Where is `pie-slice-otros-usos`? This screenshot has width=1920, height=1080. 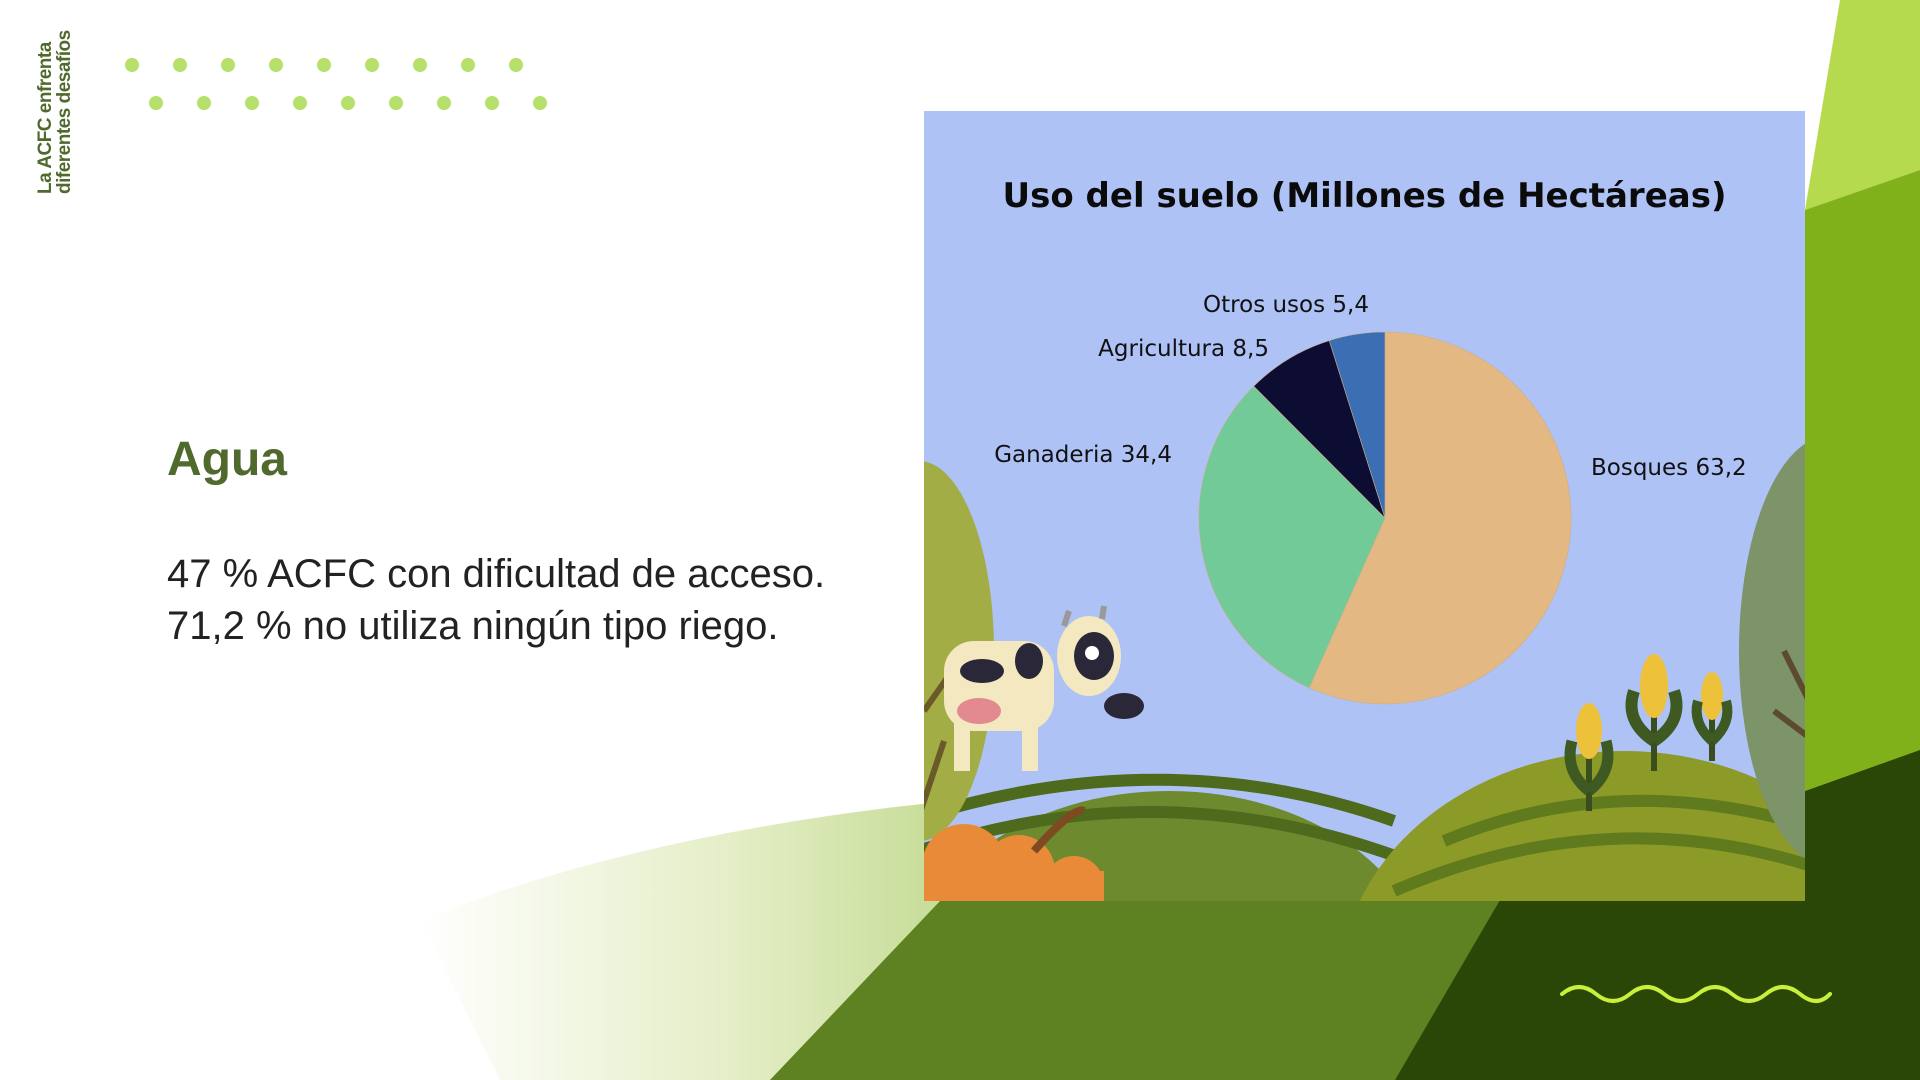
pie-slice-otros-usos is located at coordinates (1357, 425).